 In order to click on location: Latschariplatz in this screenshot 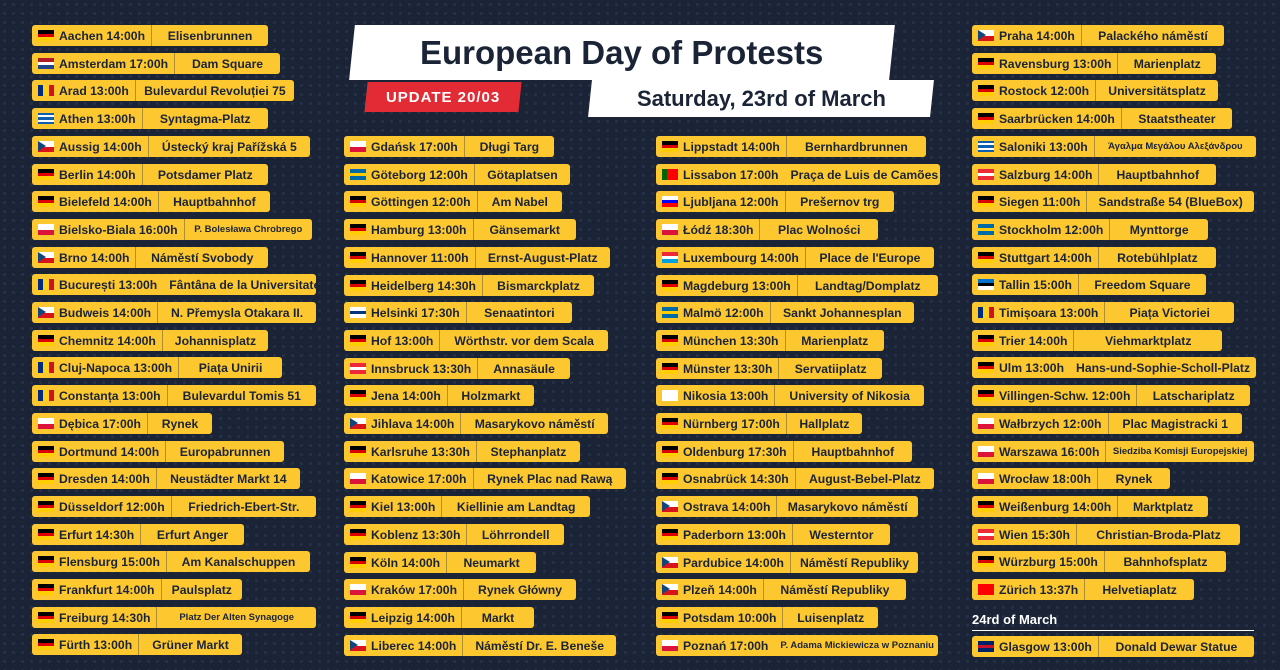, I will do `click(1193, 395)`.